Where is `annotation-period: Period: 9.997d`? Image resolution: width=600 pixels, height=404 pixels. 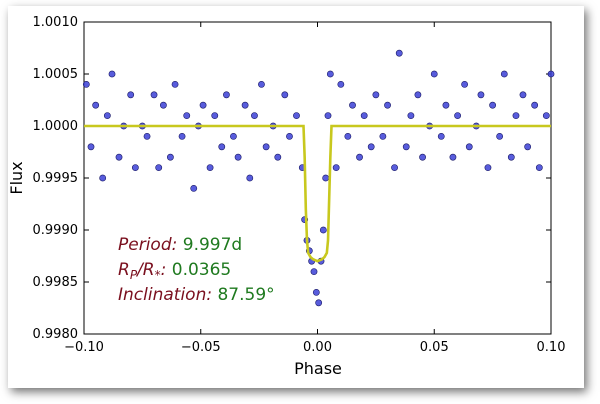 annotation-period: Period: 9.997d is located at coordinates (180, 245).